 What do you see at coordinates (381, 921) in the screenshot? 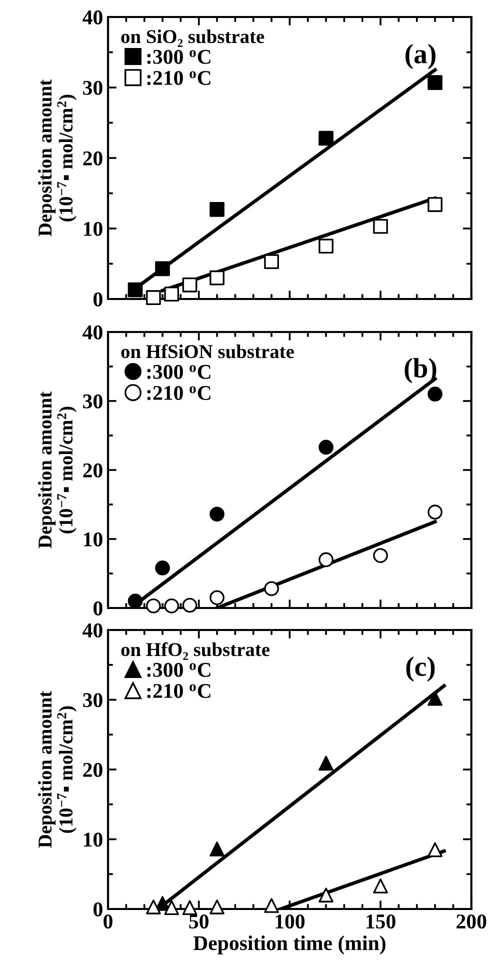
I see `x-tick-label: 150` at bounding box center [381, 921].